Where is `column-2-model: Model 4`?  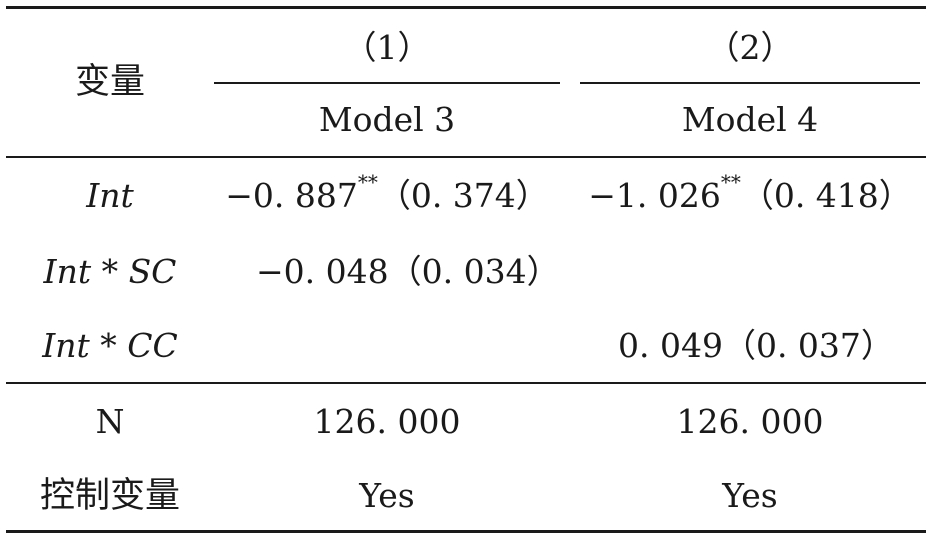 column-2-model: Model 4 is located at coordinates (750, 119).